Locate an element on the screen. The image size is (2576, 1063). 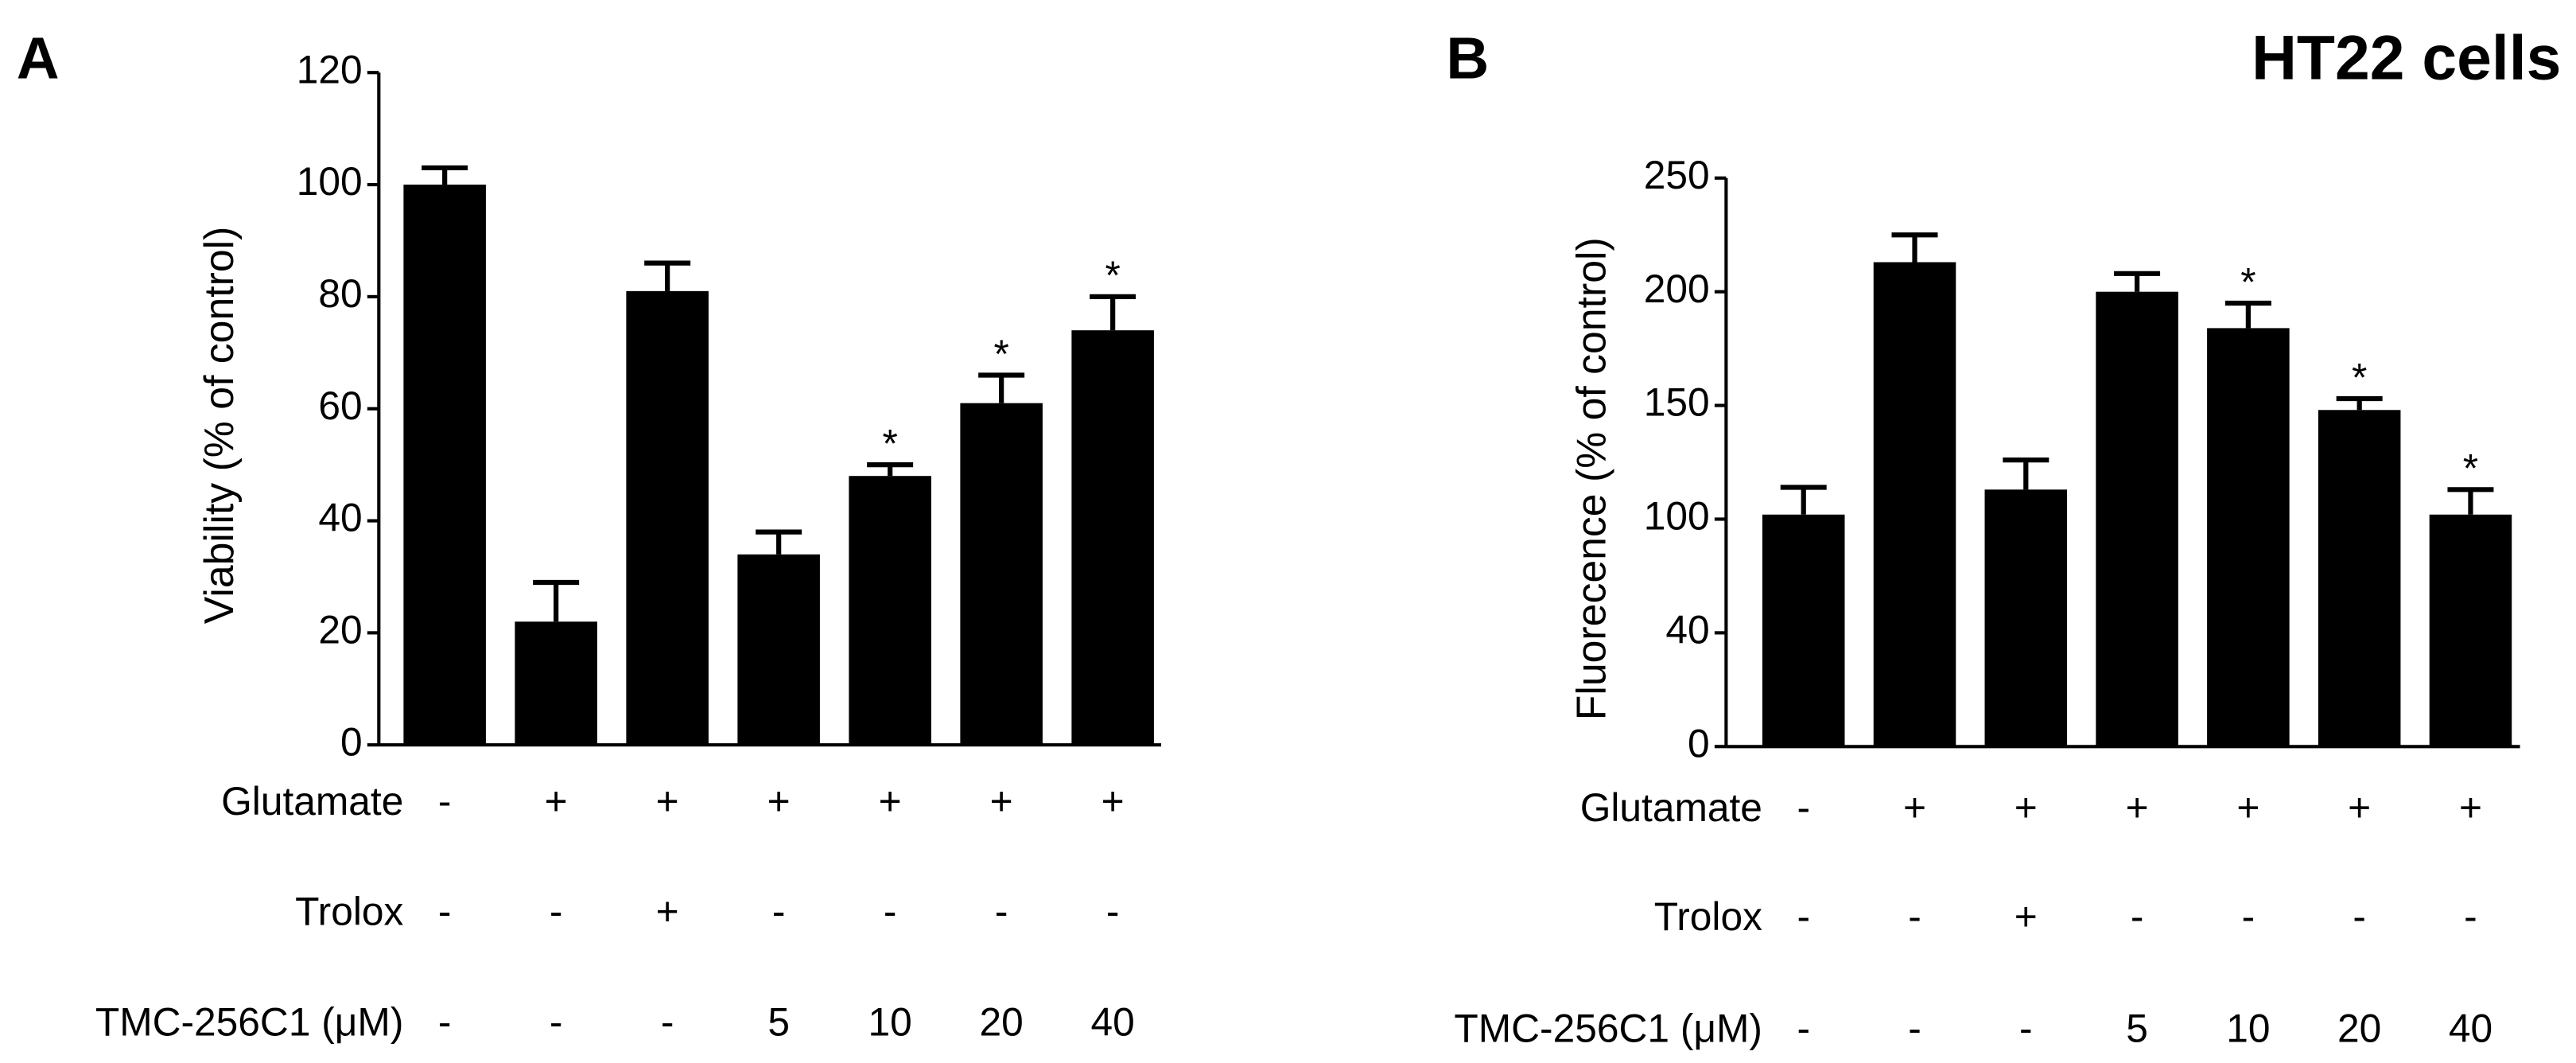
y-tick-label: 200 is located at coordinates (1677, 289).